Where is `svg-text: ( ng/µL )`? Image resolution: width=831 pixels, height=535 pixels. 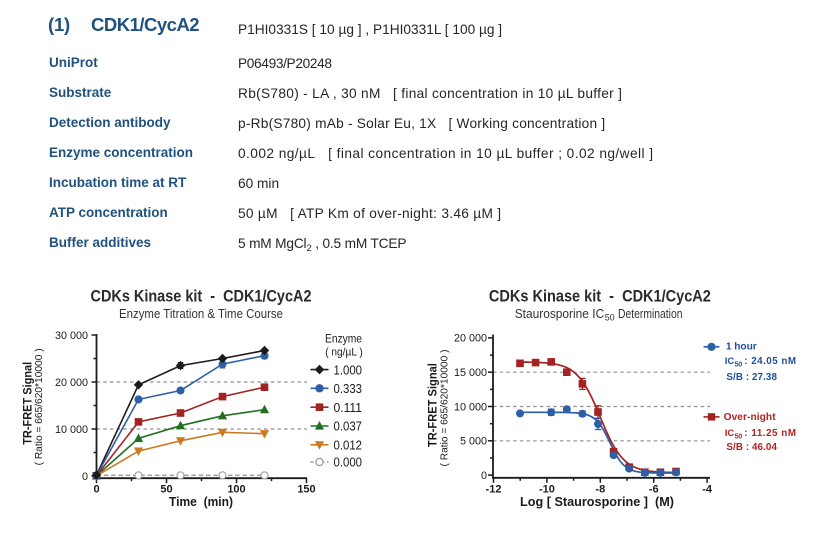
svg-text: ( ng/µL ) is located at coordinates (344, 352).